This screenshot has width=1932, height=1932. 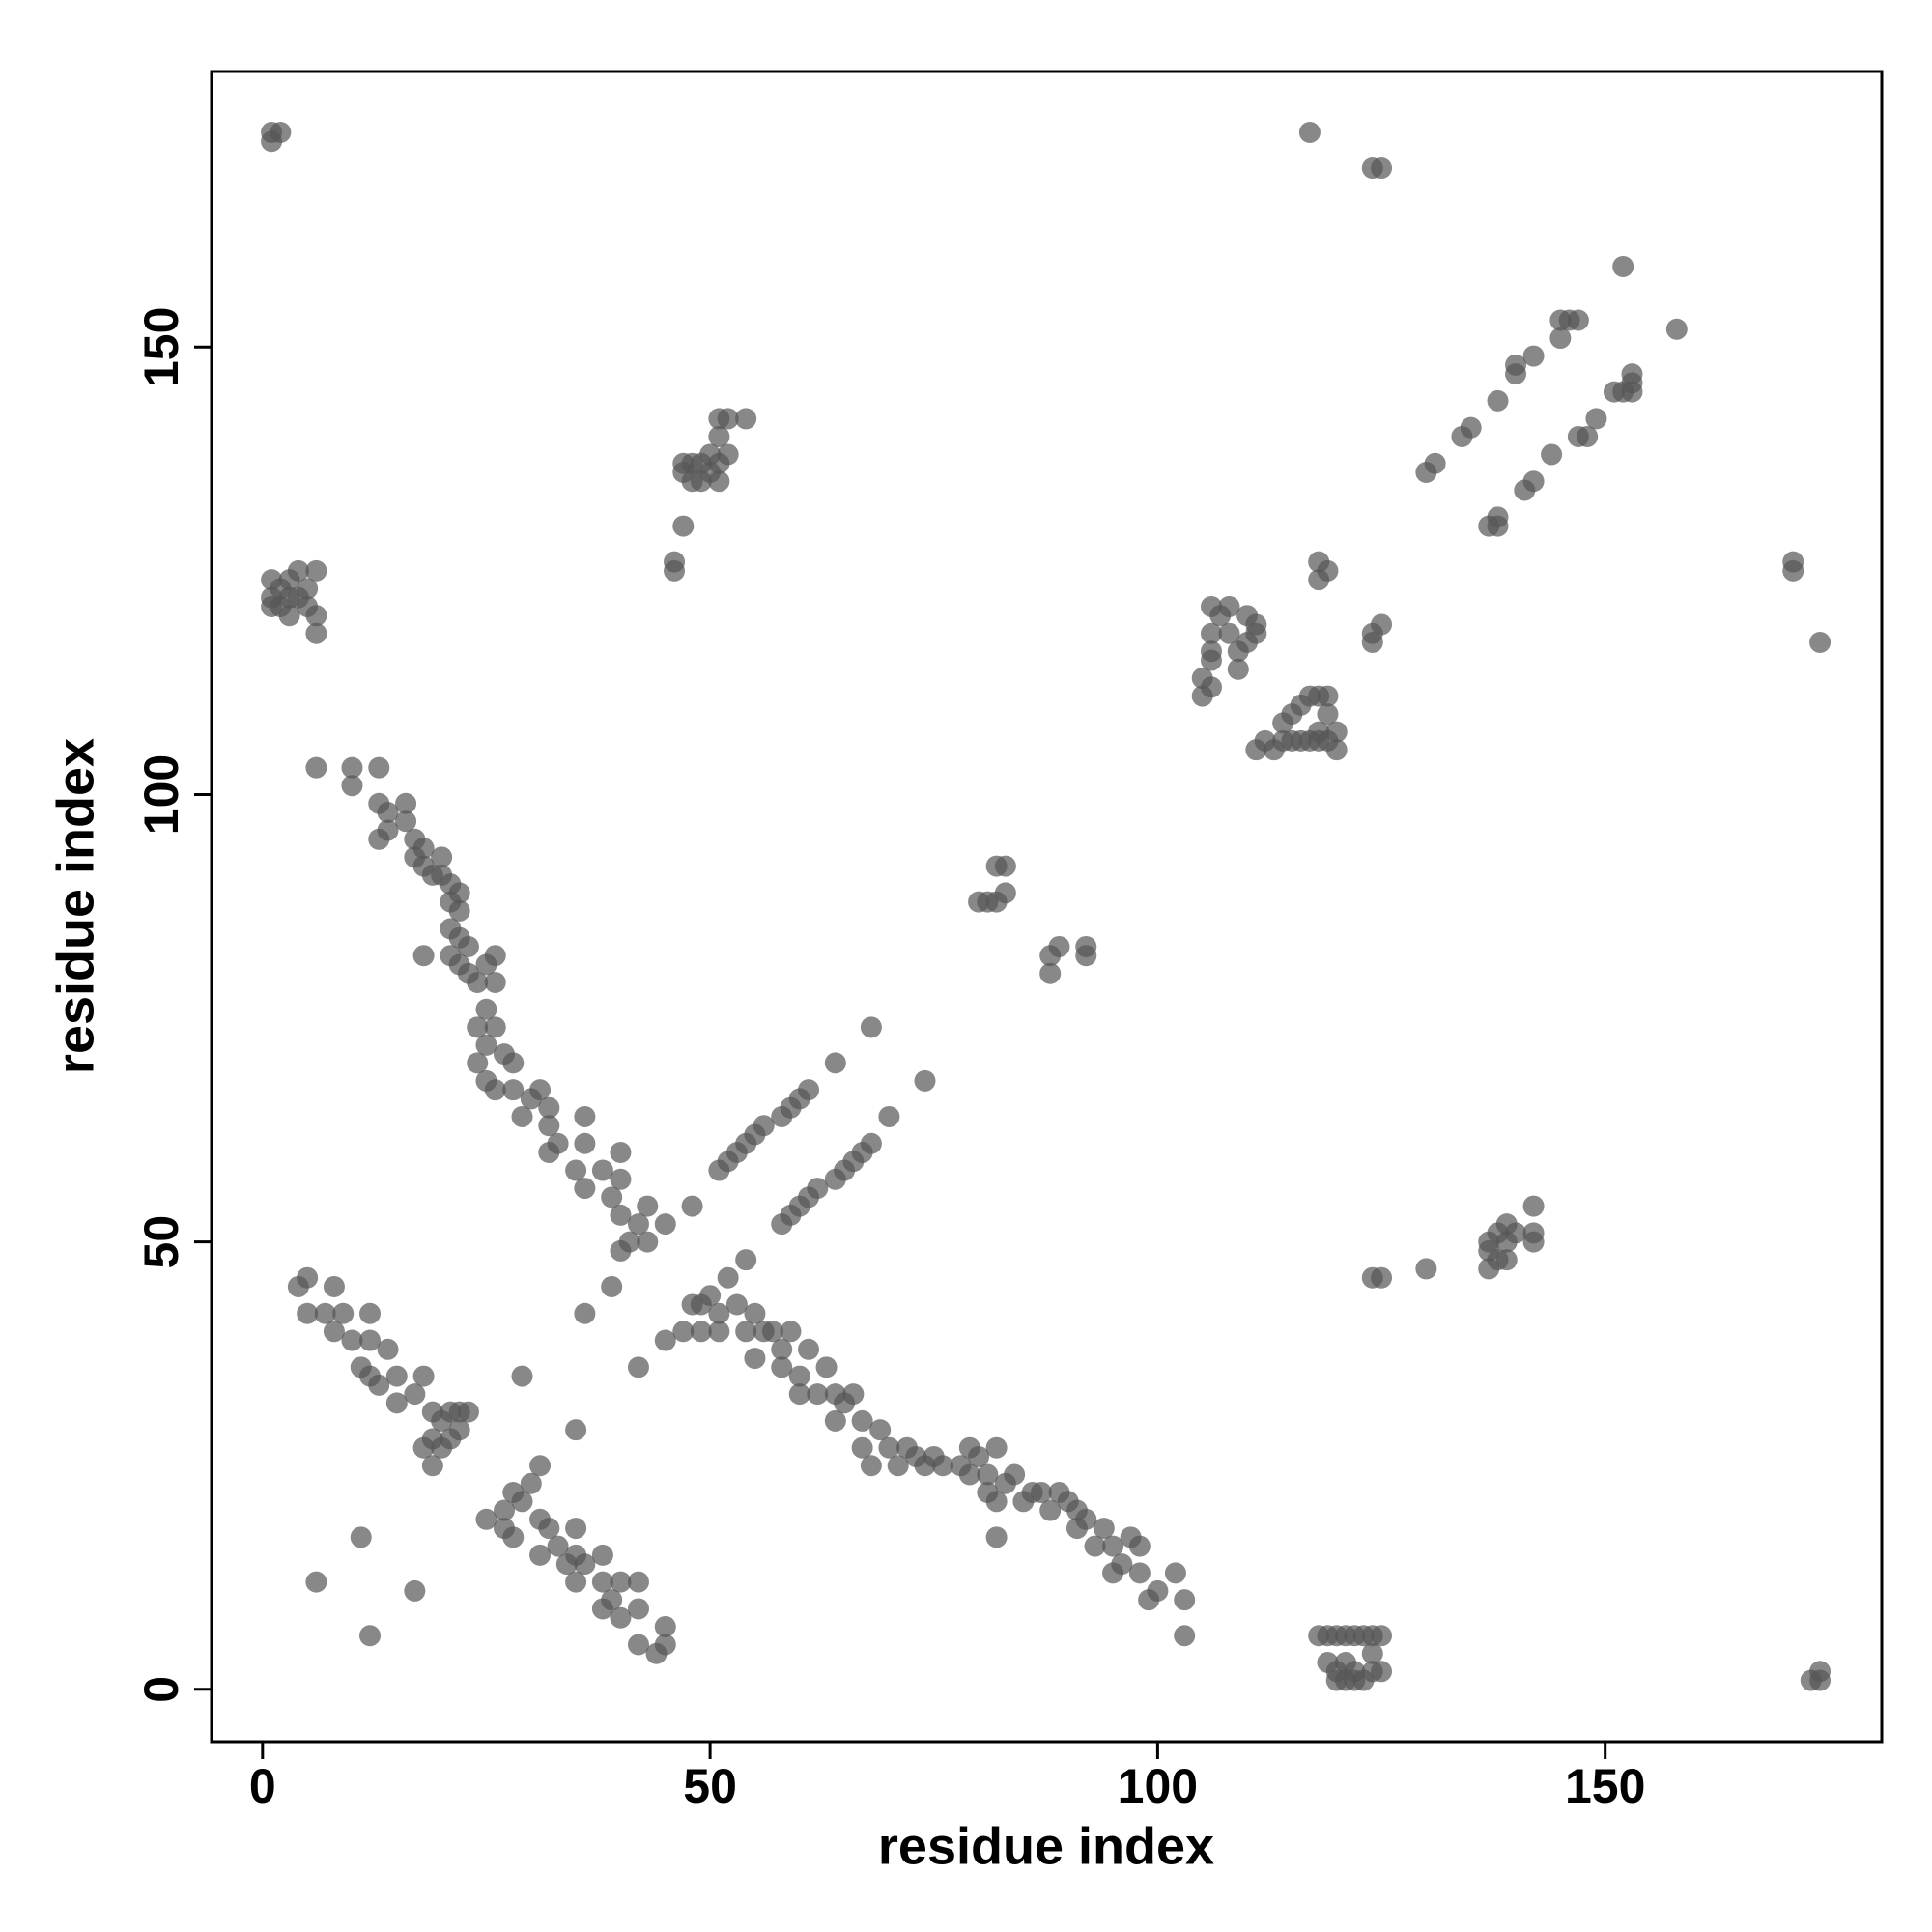 What do you see at coordinates (262, 1786) in the screenshot?
I see `x-tick-label: 0` at bounding box center [262, 1786].